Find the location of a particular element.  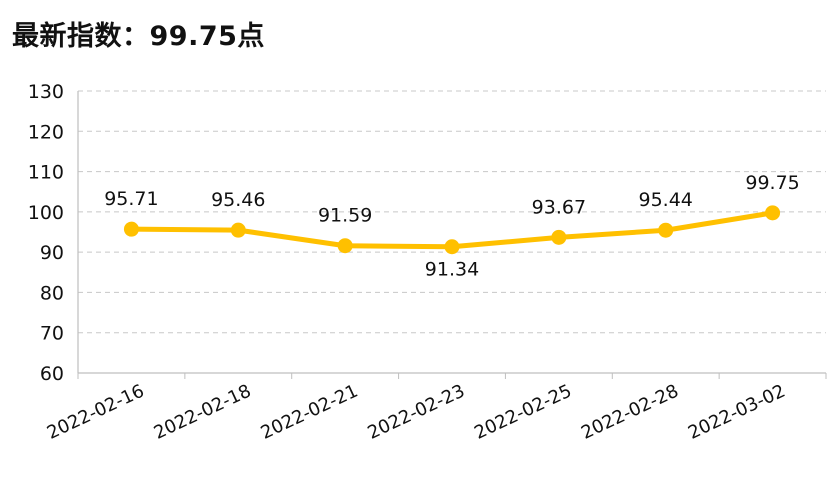

y-tick-label: 130 is located at coordinates (46, 92).